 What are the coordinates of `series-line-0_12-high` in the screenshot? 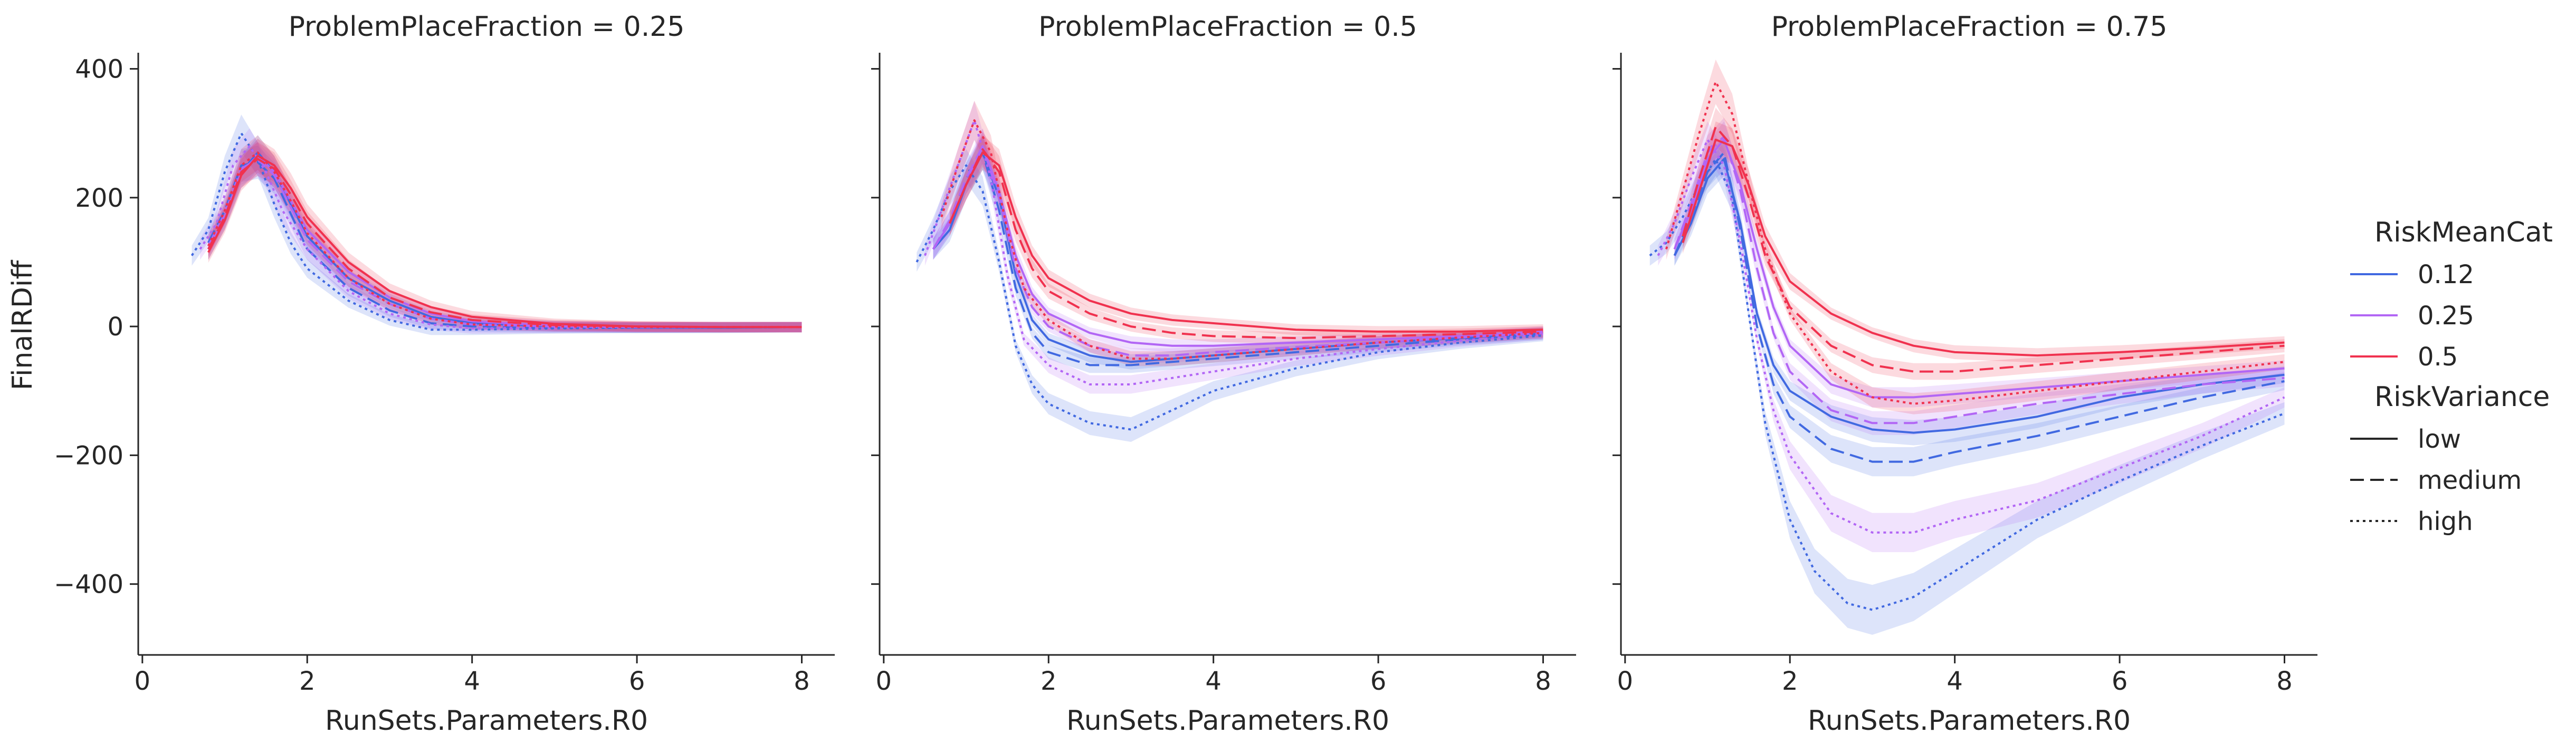 It's located at (496, 231).